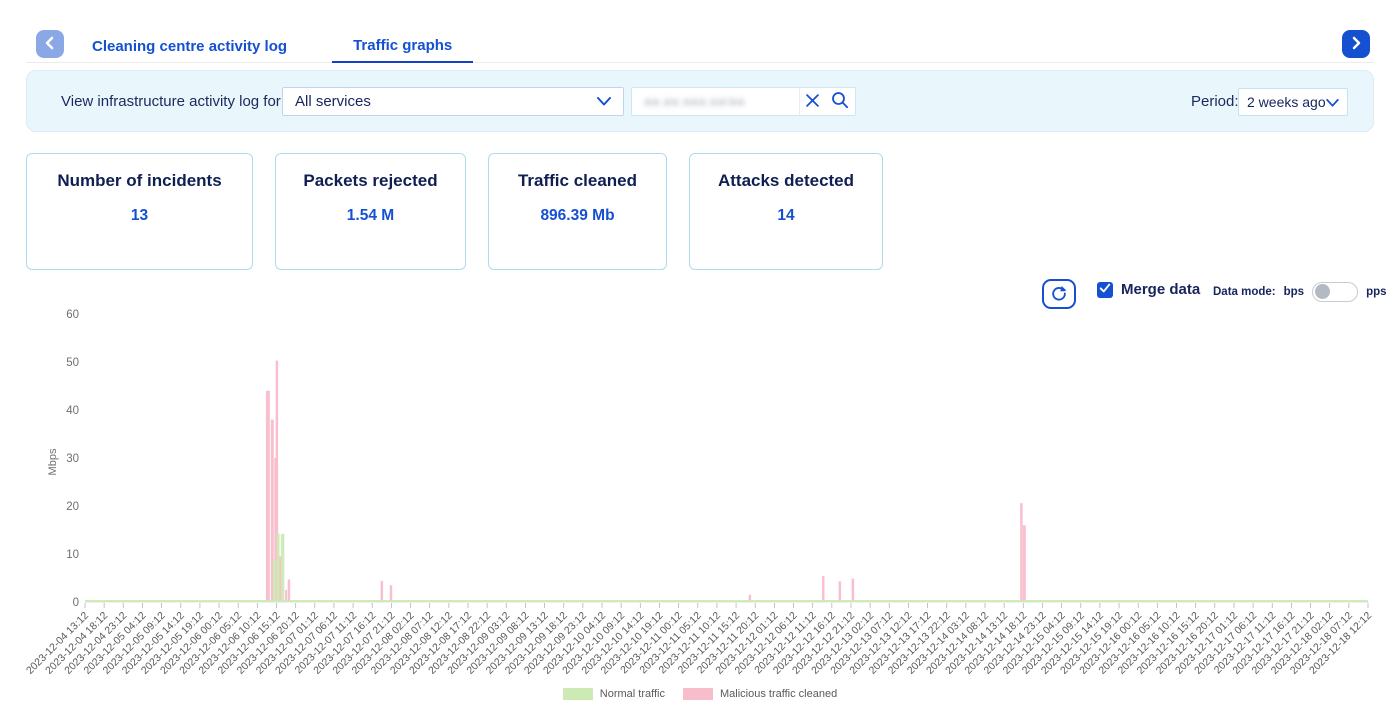  I want to click on ip-search-value-redacted: ●●.●●.●●●.●●/●●, so click(694, 101).